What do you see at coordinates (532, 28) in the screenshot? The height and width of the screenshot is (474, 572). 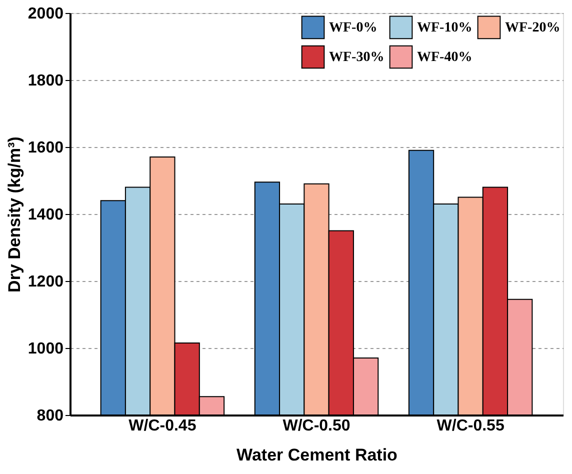 I see `legend-label: WF-20%` at bounding box center [532, 28].